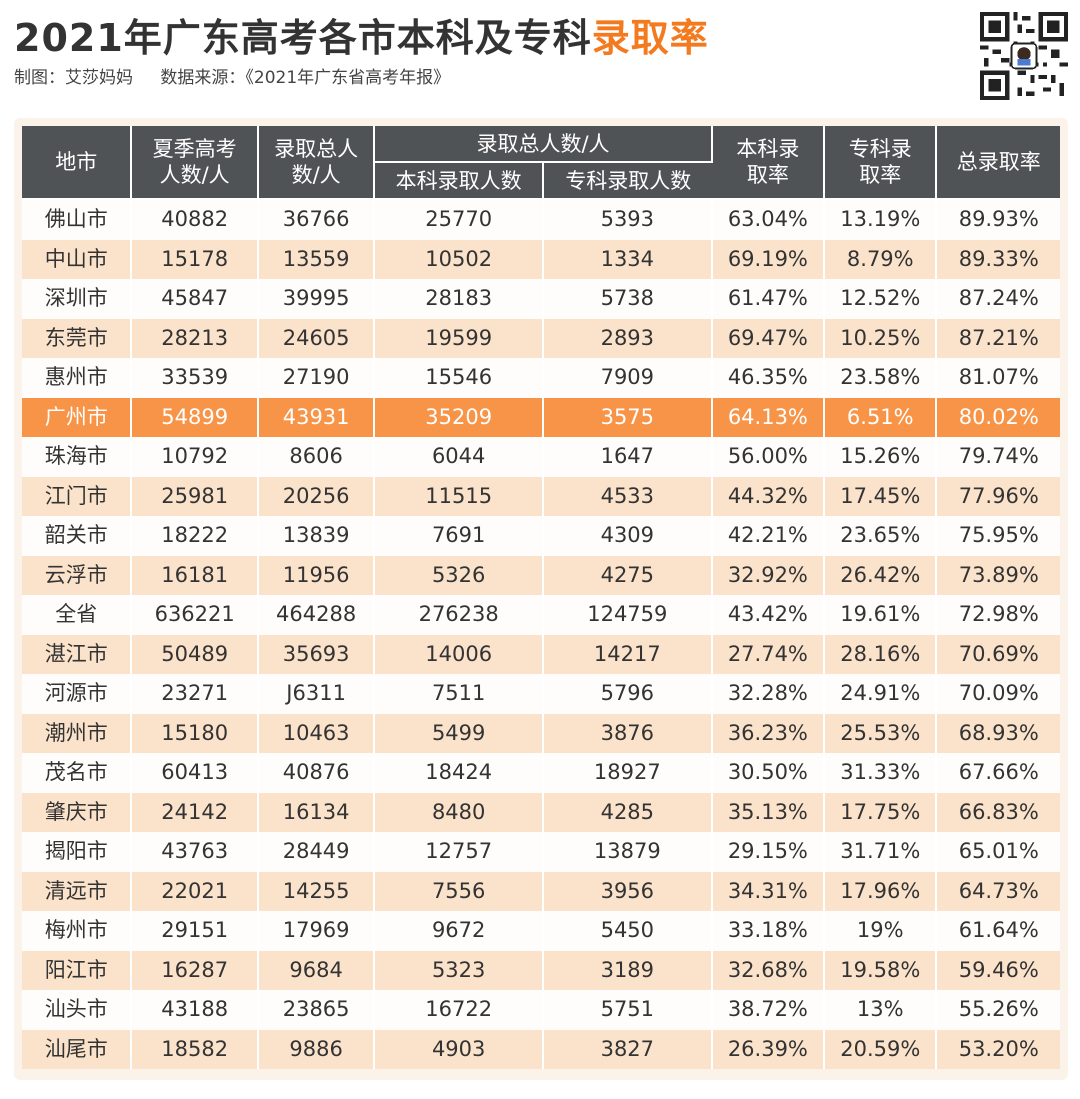  Describe the element at coordinates (628, 615) in the screenshot. I see `cell-college-admitted: 124759` at that location.